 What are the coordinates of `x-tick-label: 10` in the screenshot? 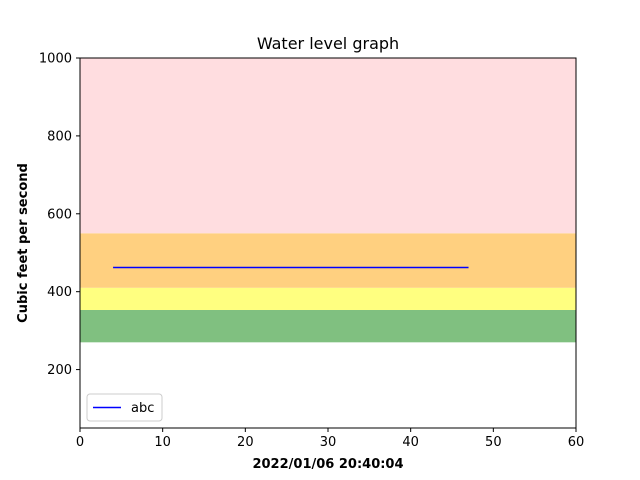 It's located at (162, 442).